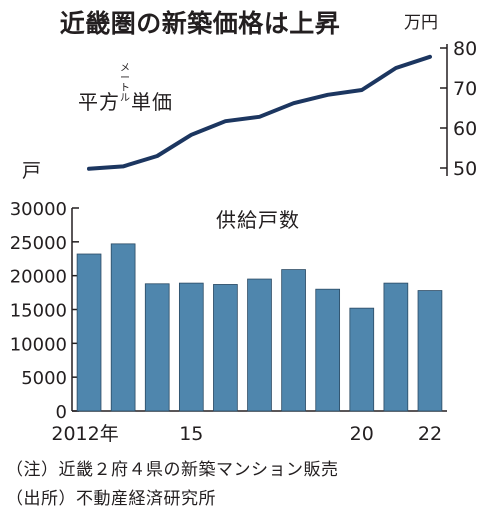 The width and height of the screenshot is (484, 517). What do you see at coordinates (38, 311) in the screenshot?
I see `supply-y-tick-label: 15000` at bounding box center [38, 311].